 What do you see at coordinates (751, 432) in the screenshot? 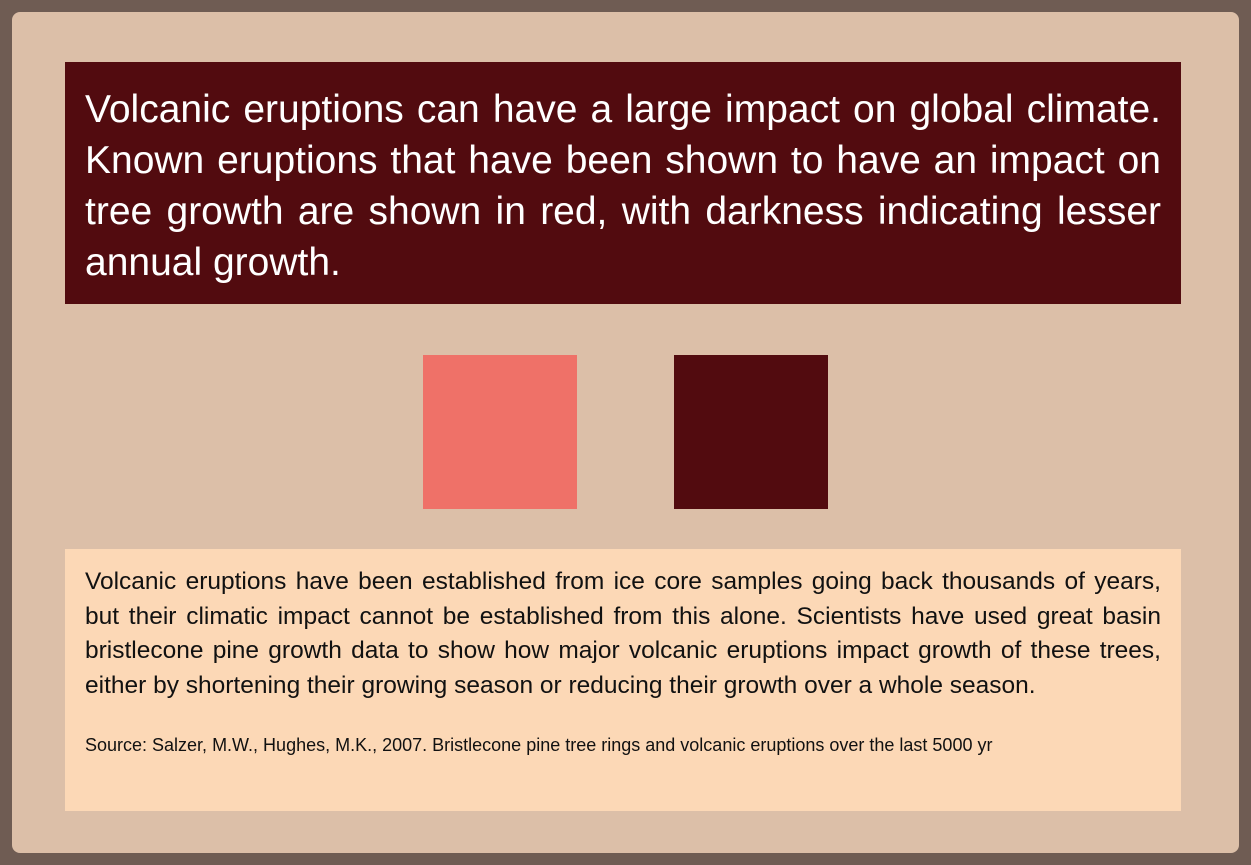
I see `dark-red-swatch` at bounding box center [751, 432].